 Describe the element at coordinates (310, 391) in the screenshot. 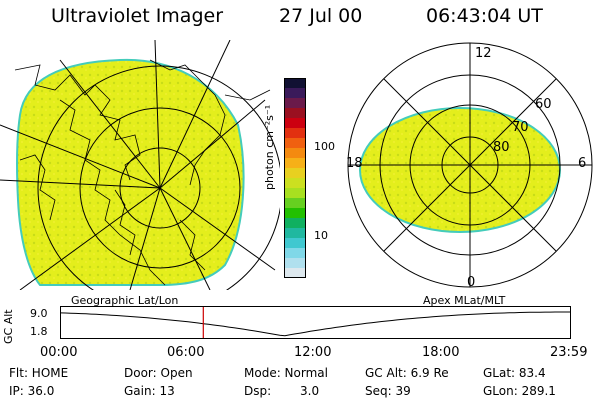

I see `status-dsp-value: 3.0` at that location.